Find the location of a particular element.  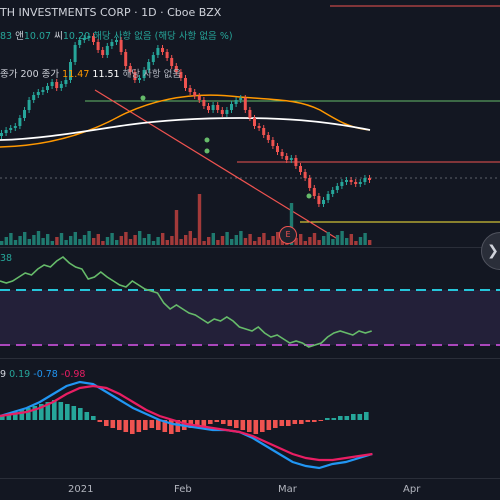

ma-orange is located at coordinates (185, 121).